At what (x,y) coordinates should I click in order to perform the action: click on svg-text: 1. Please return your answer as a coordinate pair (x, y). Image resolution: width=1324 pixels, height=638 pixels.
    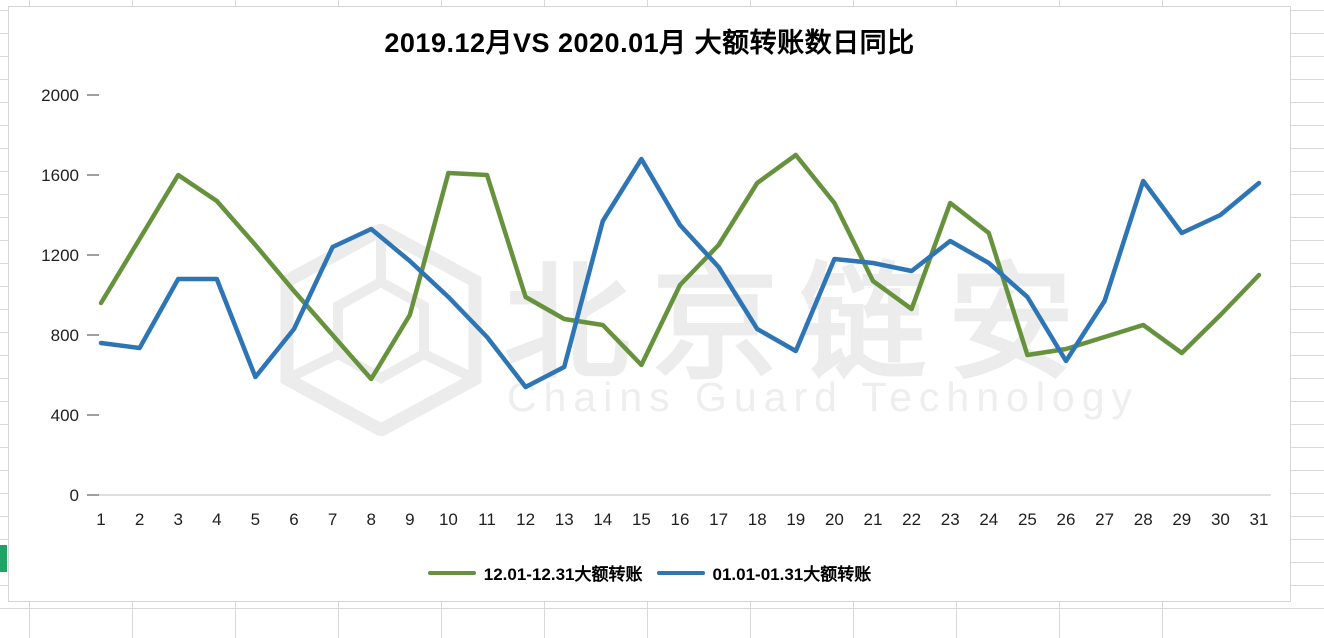
    Looking at the image, I should click on (100, 519).